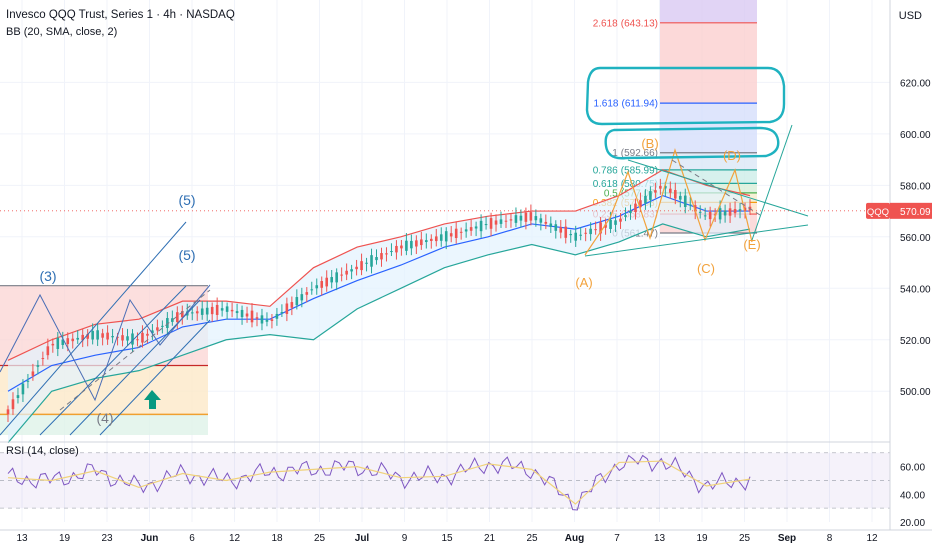  What do you see at coordinates (611, 193) in the screenshot?
I see `fib-ratio: 0.5` at bounding box center [611, 193].